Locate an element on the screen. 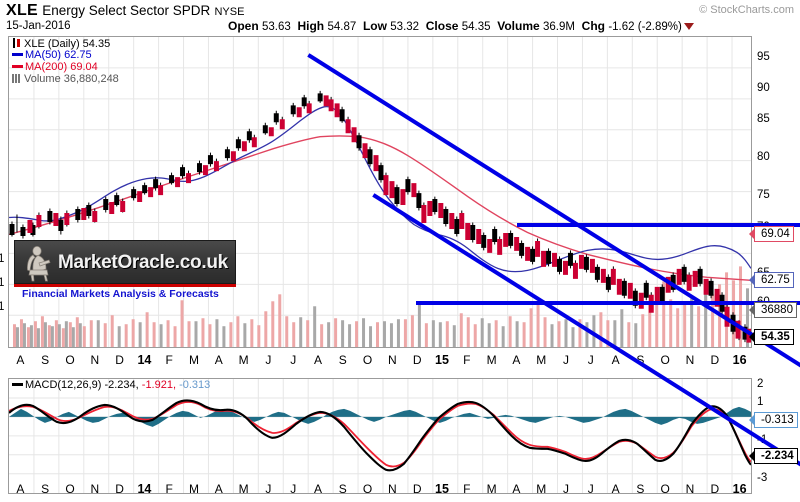 This screenshot has width=800, height=502. price-ytick-80: 80 is located at coordinates (763, 157).